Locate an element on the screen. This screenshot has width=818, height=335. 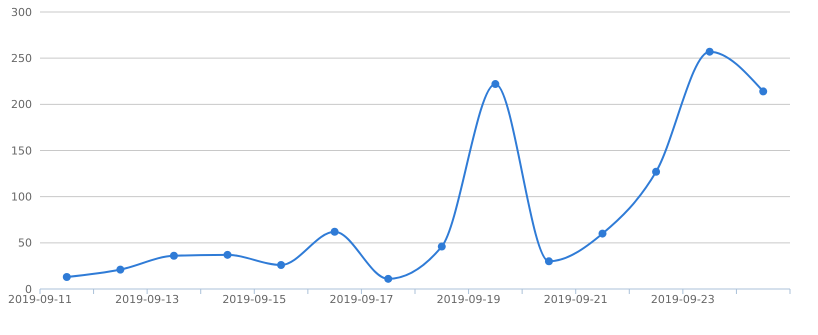
y-tick-label: 100 is located at coordinates (21, 197).